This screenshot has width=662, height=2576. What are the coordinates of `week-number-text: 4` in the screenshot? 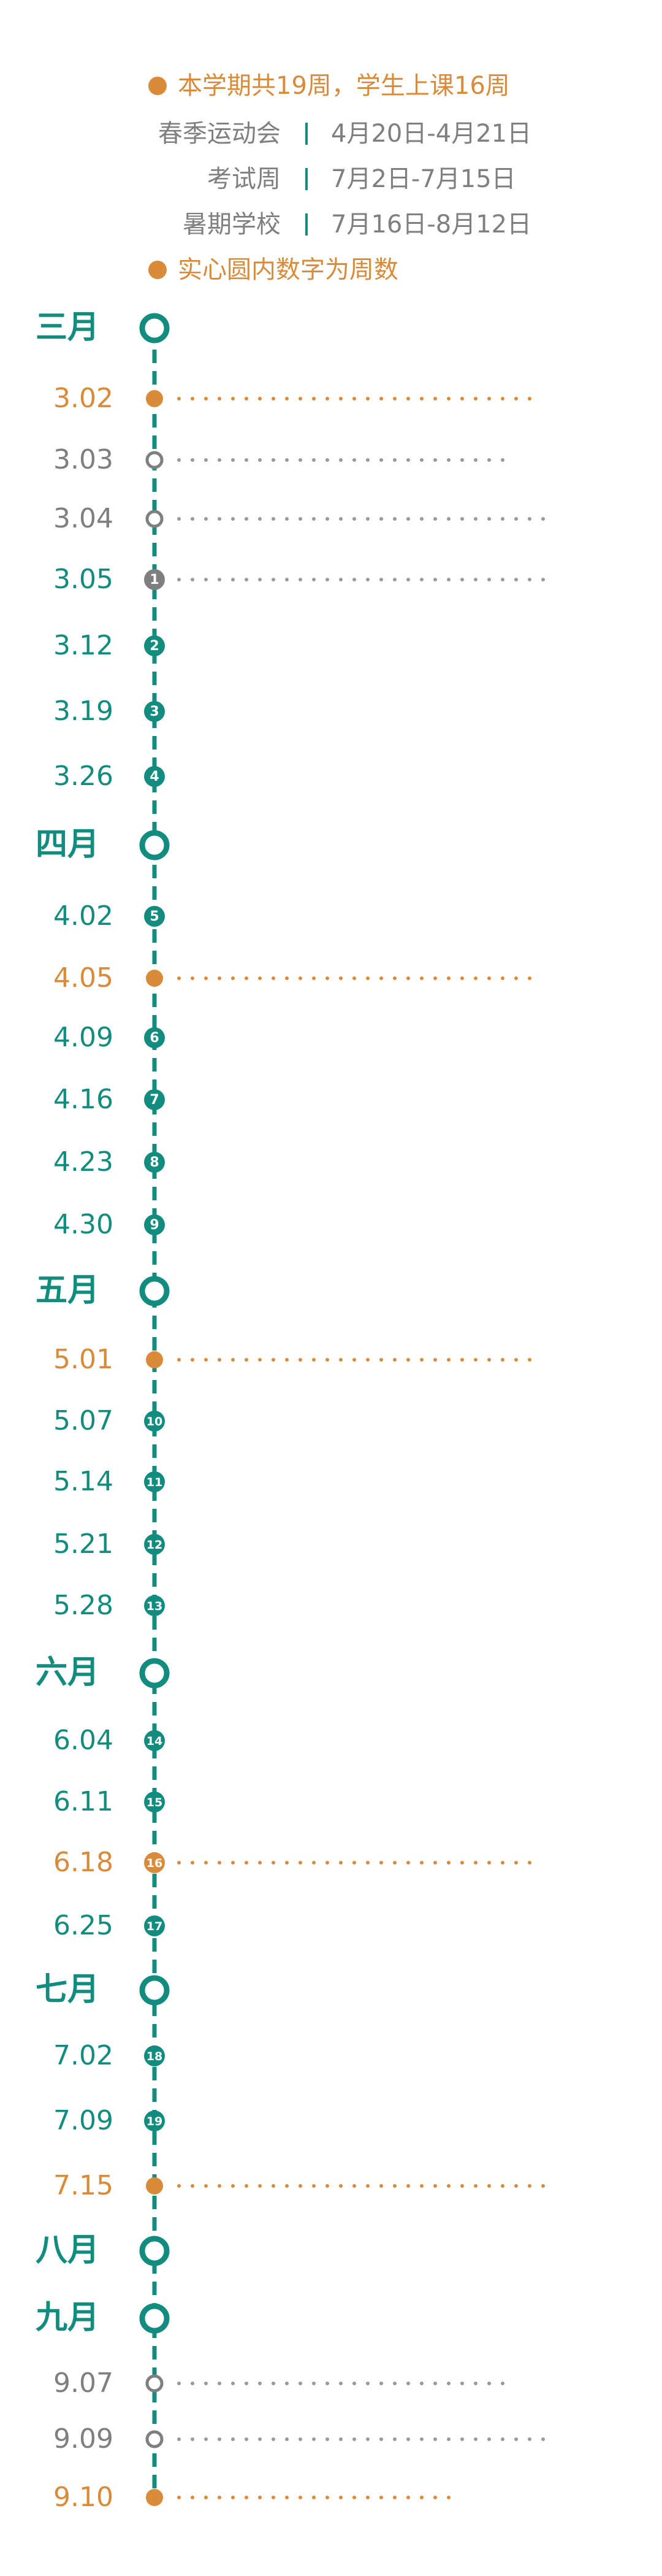 It's located at (154, 776).